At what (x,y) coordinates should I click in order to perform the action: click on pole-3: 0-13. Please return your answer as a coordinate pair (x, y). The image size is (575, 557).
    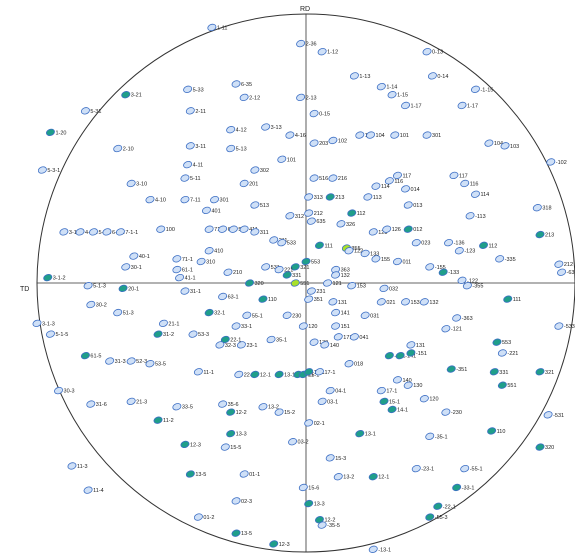
    Looking at the image, I should click on (432, 52).